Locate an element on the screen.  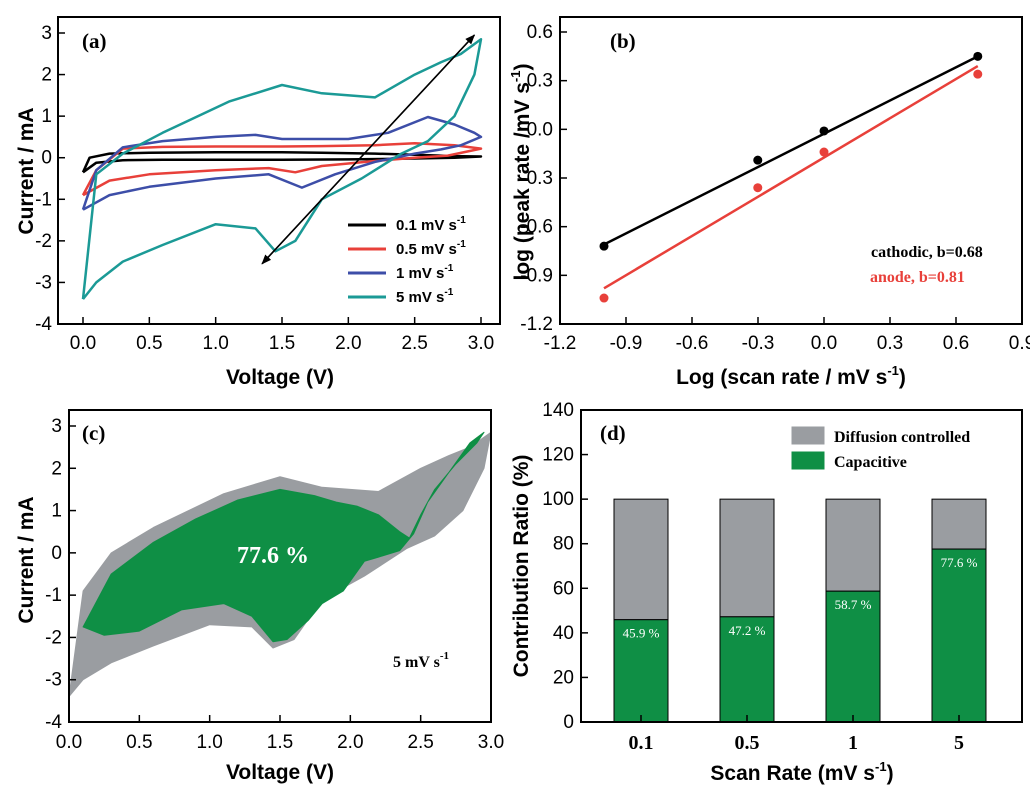
legend-label: Capacitive is located at coordinates (870, 462).